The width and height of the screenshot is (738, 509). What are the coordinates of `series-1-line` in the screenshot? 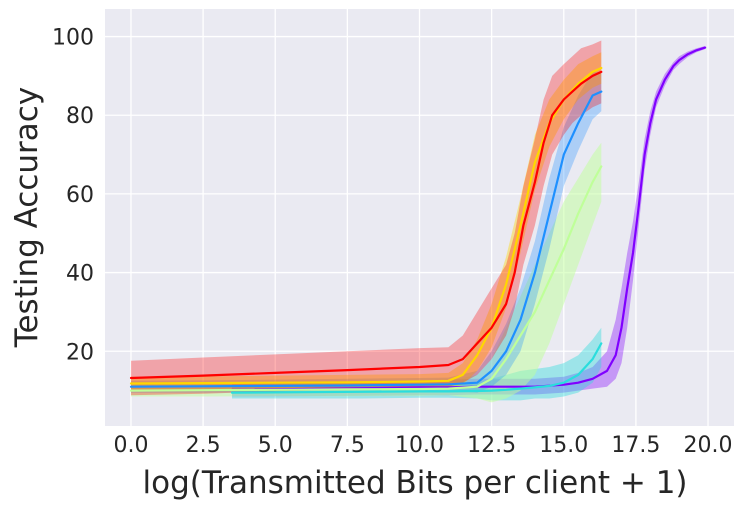 It's located at (416, 368).